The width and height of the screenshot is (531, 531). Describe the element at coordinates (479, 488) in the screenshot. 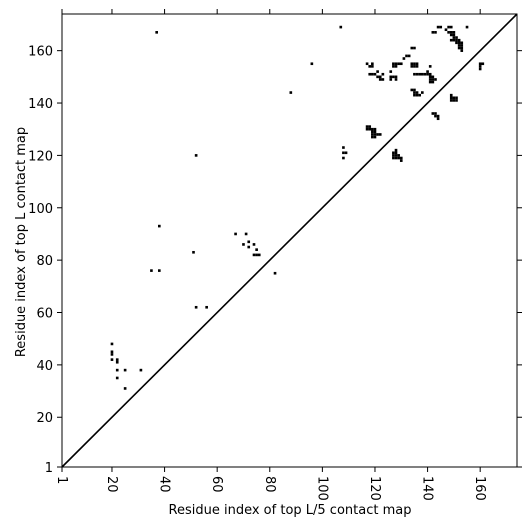

I see `x-tick-label: 160` at that location.